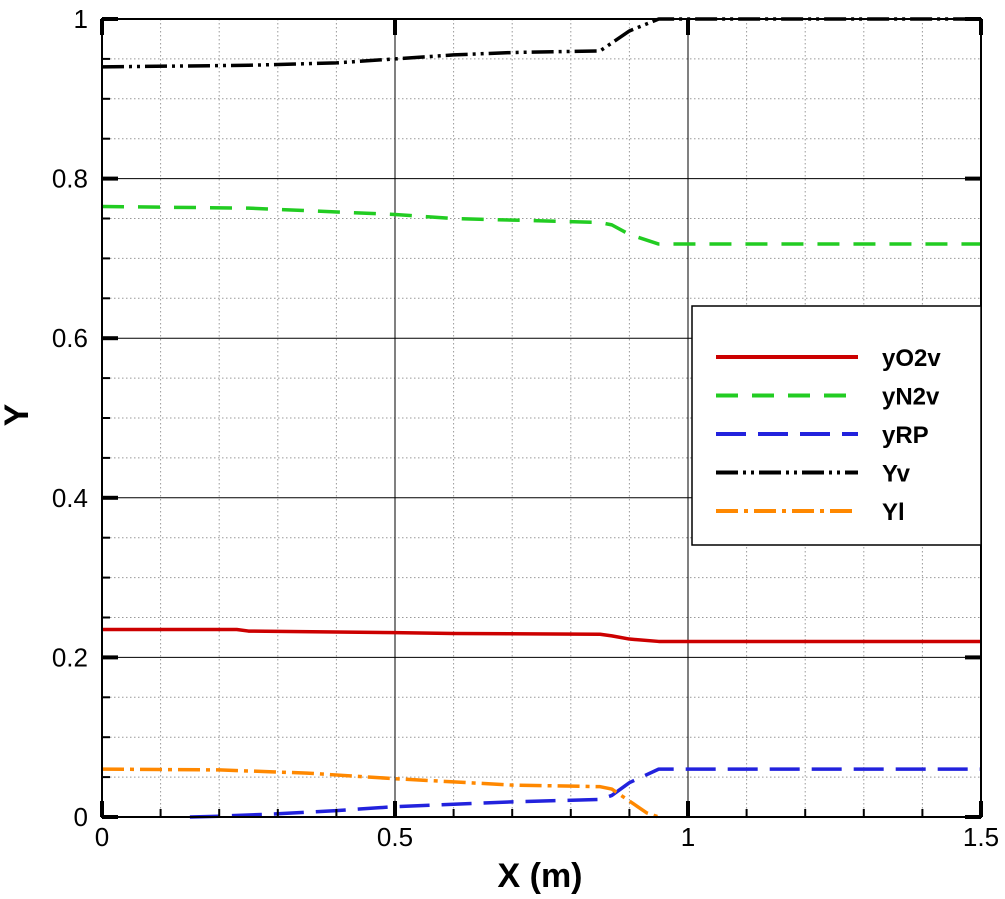 This screenshot has width=1005, height=899. I want to click on y-tick-label: 0, so click(81, 817).